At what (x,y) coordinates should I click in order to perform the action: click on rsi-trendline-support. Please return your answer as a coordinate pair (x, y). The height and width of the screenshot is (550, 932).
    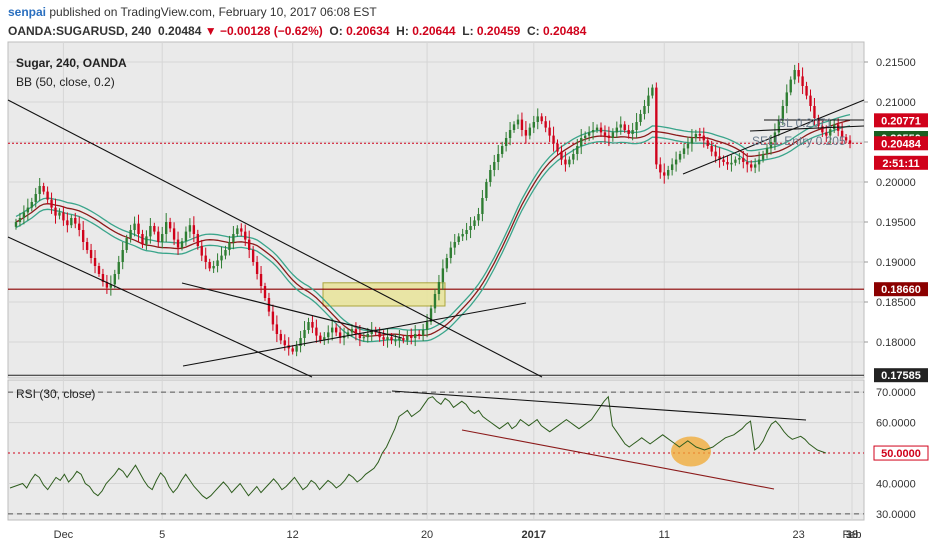
    Looking at the image, I should click on (618, 459).